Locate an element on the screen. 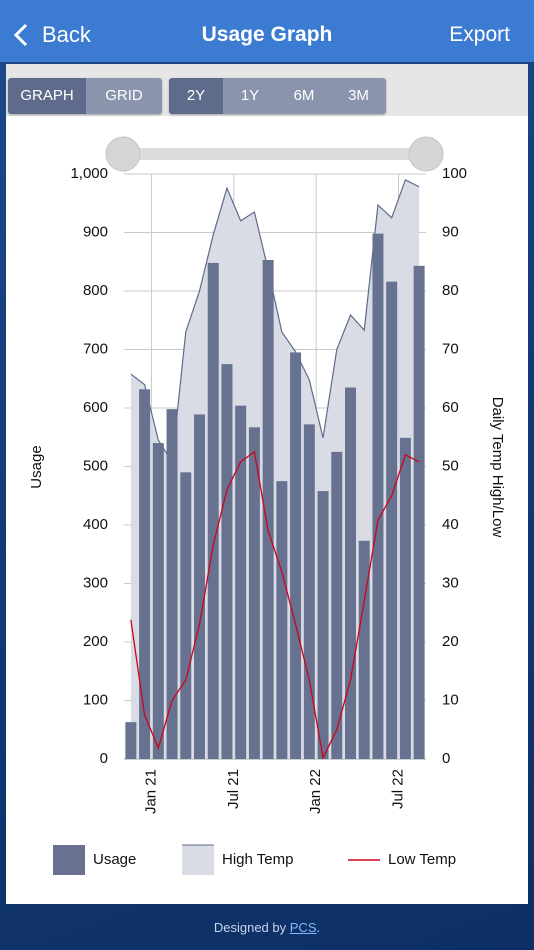 The width and height of the screenshot is (534, 950). footer-text: . is located at coordinates (318, 927).